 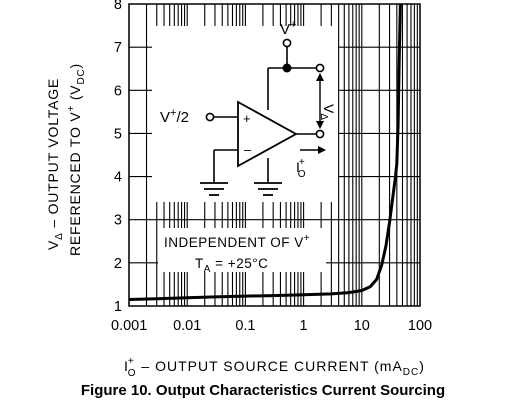 I want to click on inset-vdelta-bottom-terminal, so click(x=320, y=134).